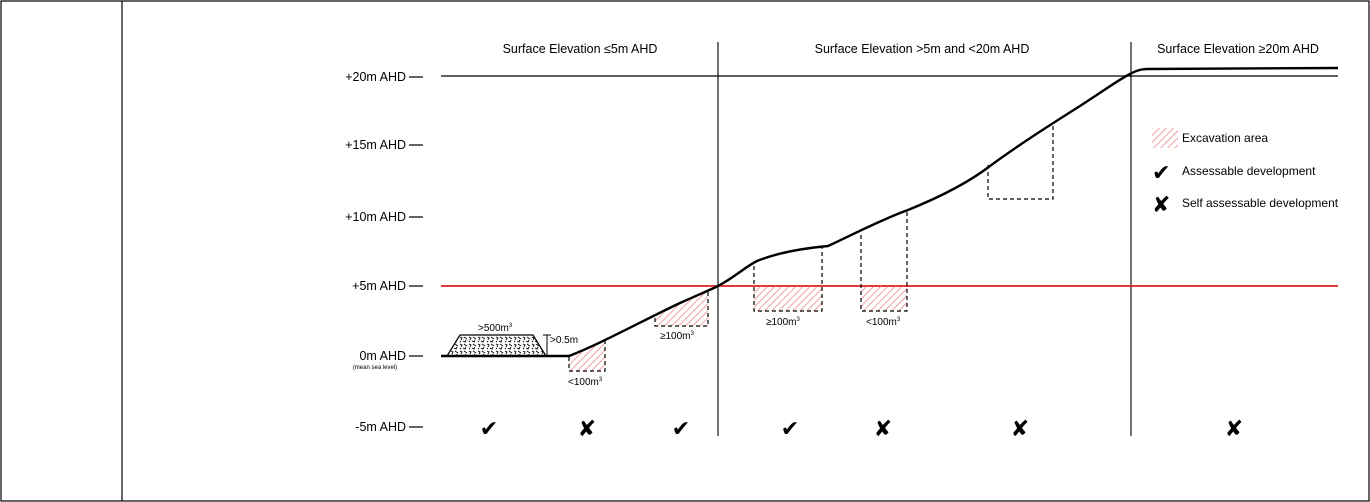 The image size is (1370, 502). I want to click on legend-self-assessable-label: Self assessable development, so click(1260, 203).